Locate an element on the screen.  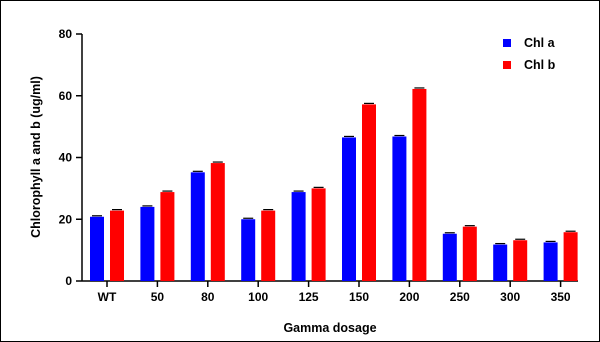
x-tick-label: 125 is located at coordinates (309, 297).